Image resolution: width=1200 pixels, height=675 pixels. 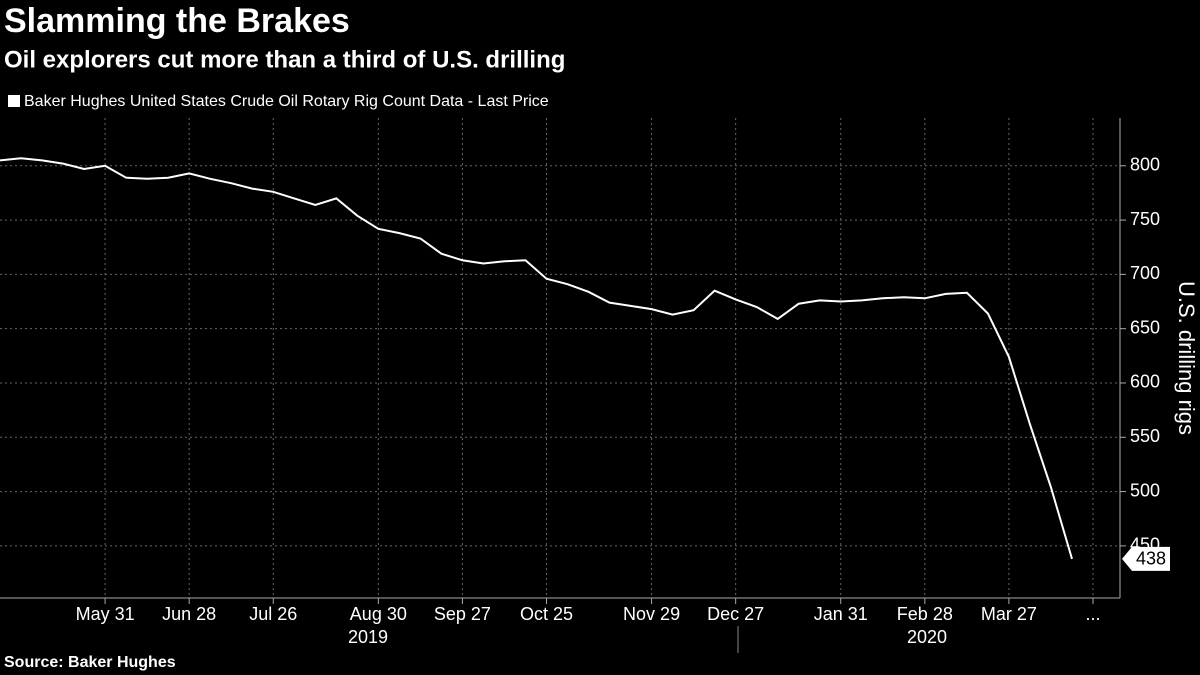 I want to click on y-tick-label: 600, so click(x=1145, y=382).